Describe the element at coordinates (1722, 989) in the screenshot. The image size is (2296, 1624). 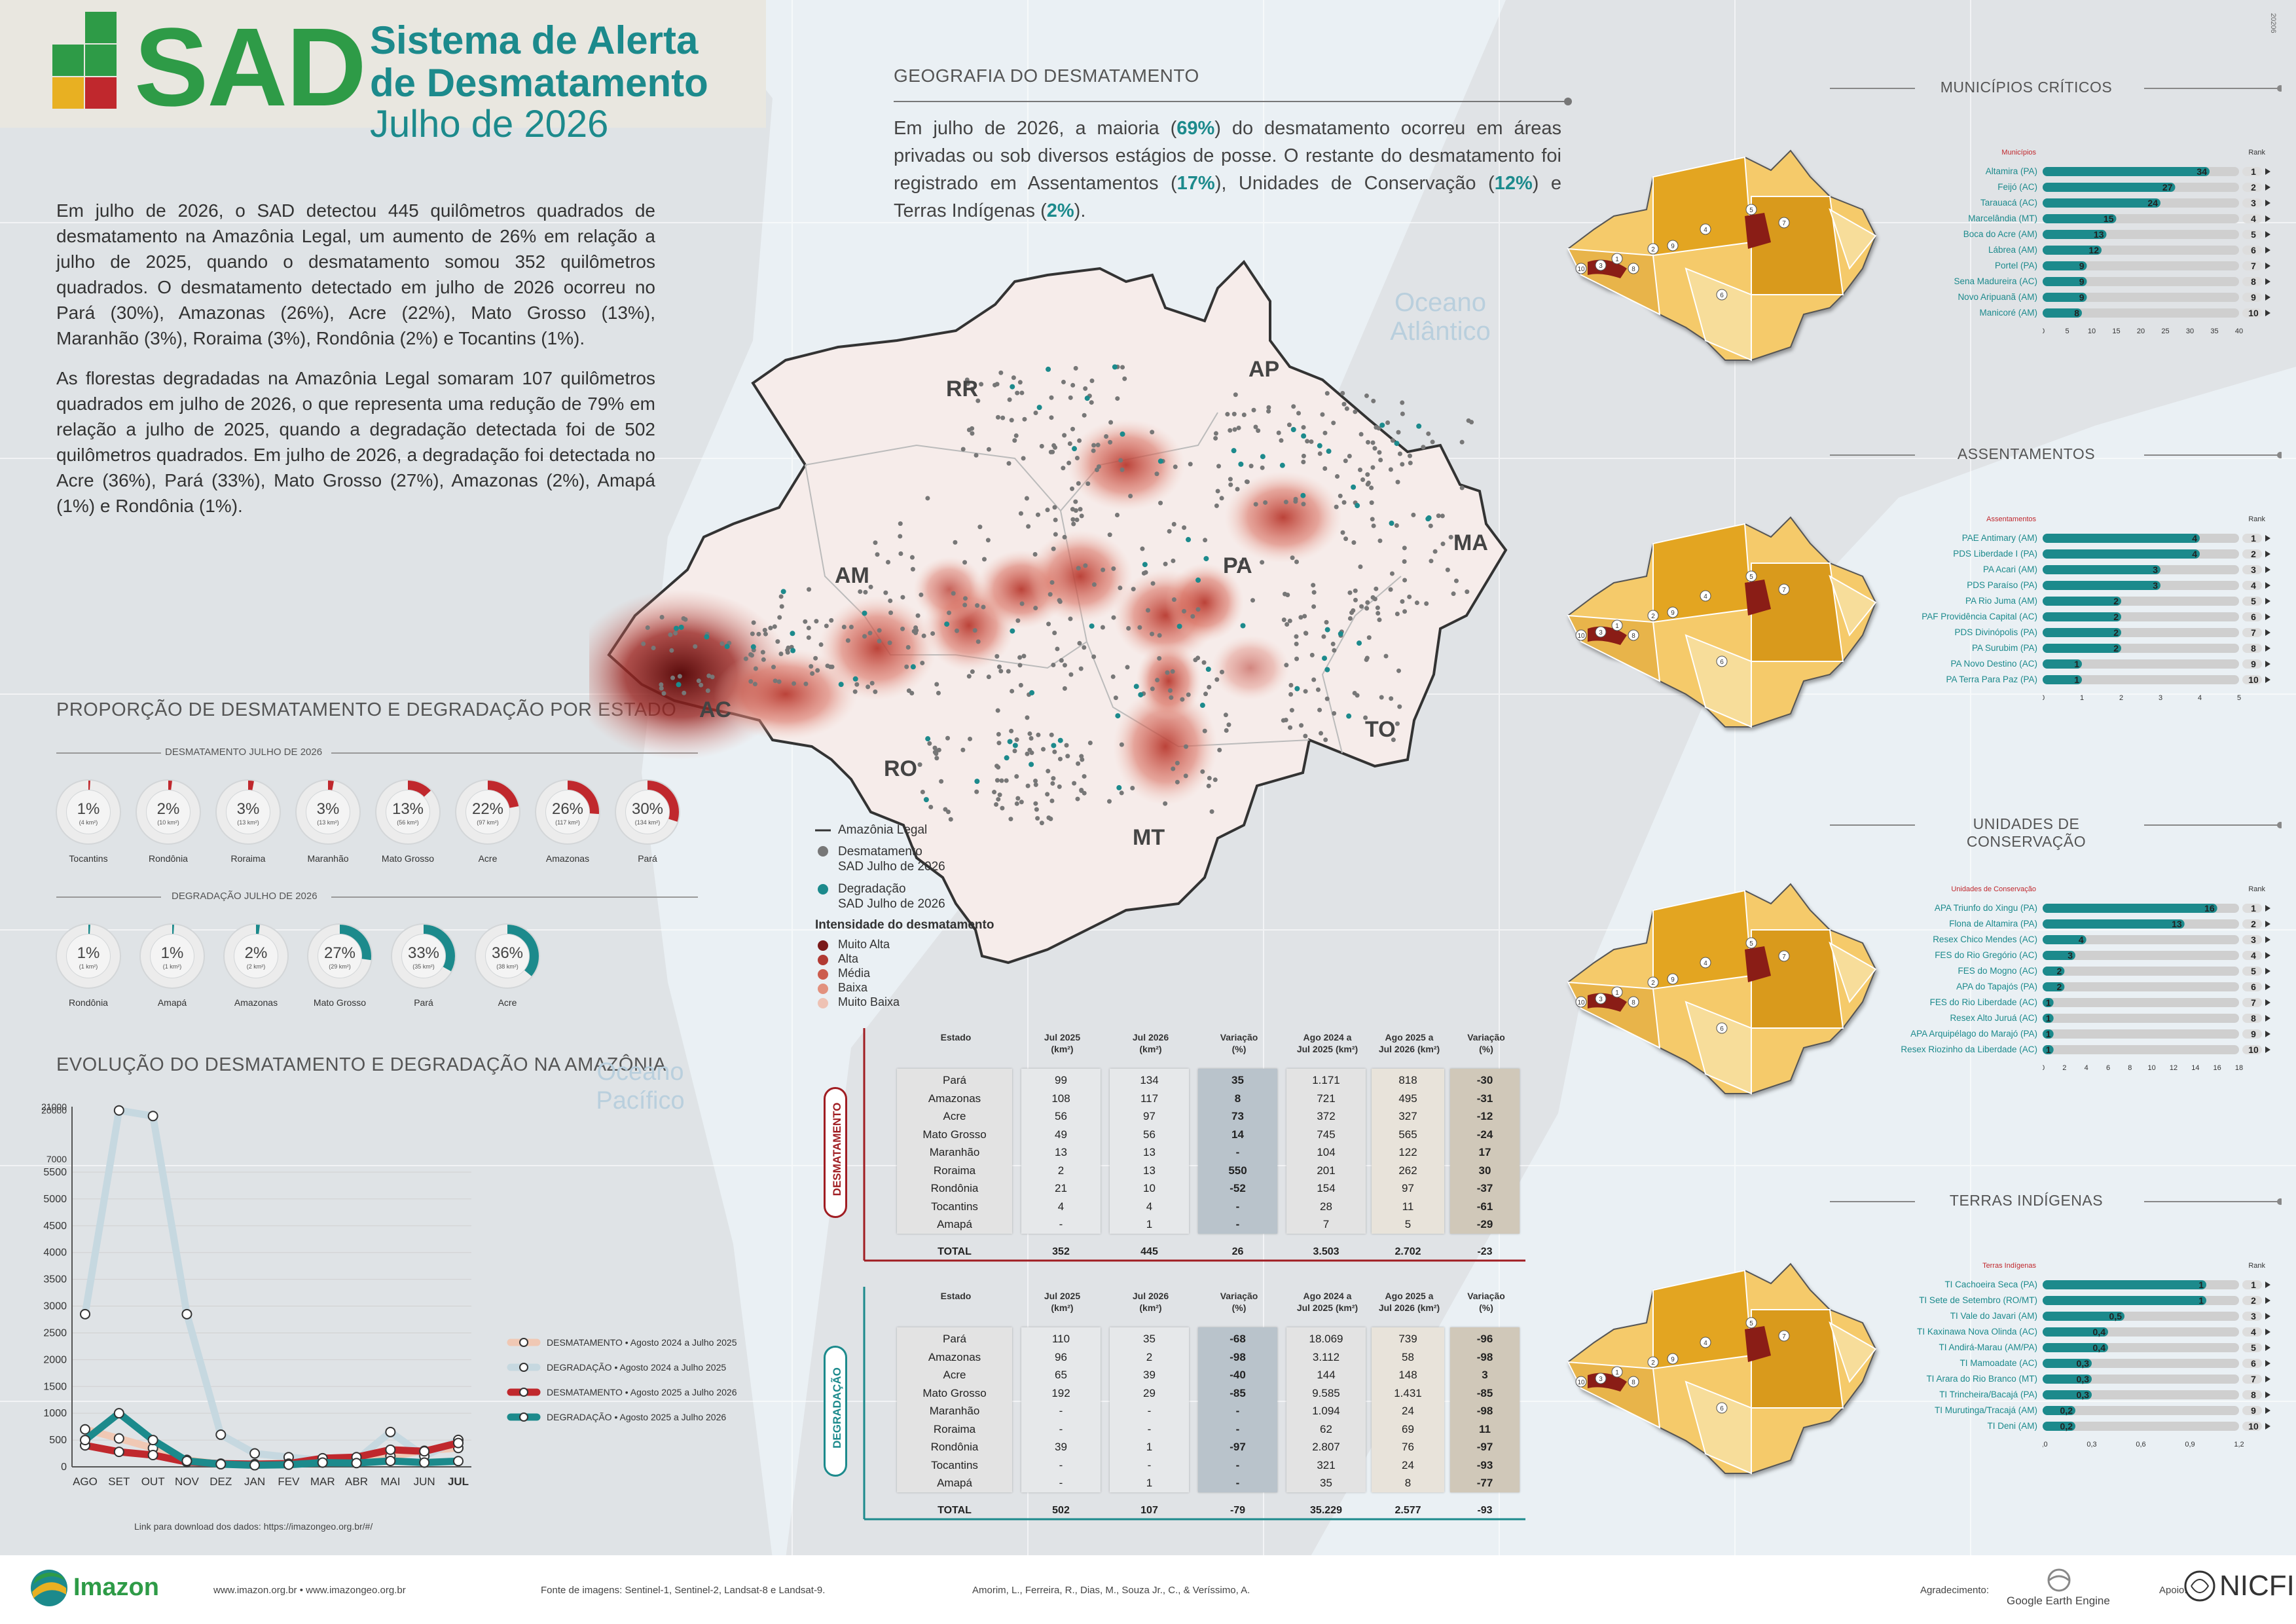
I see `mini-map: 1 2 3 4 5 6 7 8 9 10` at that location.